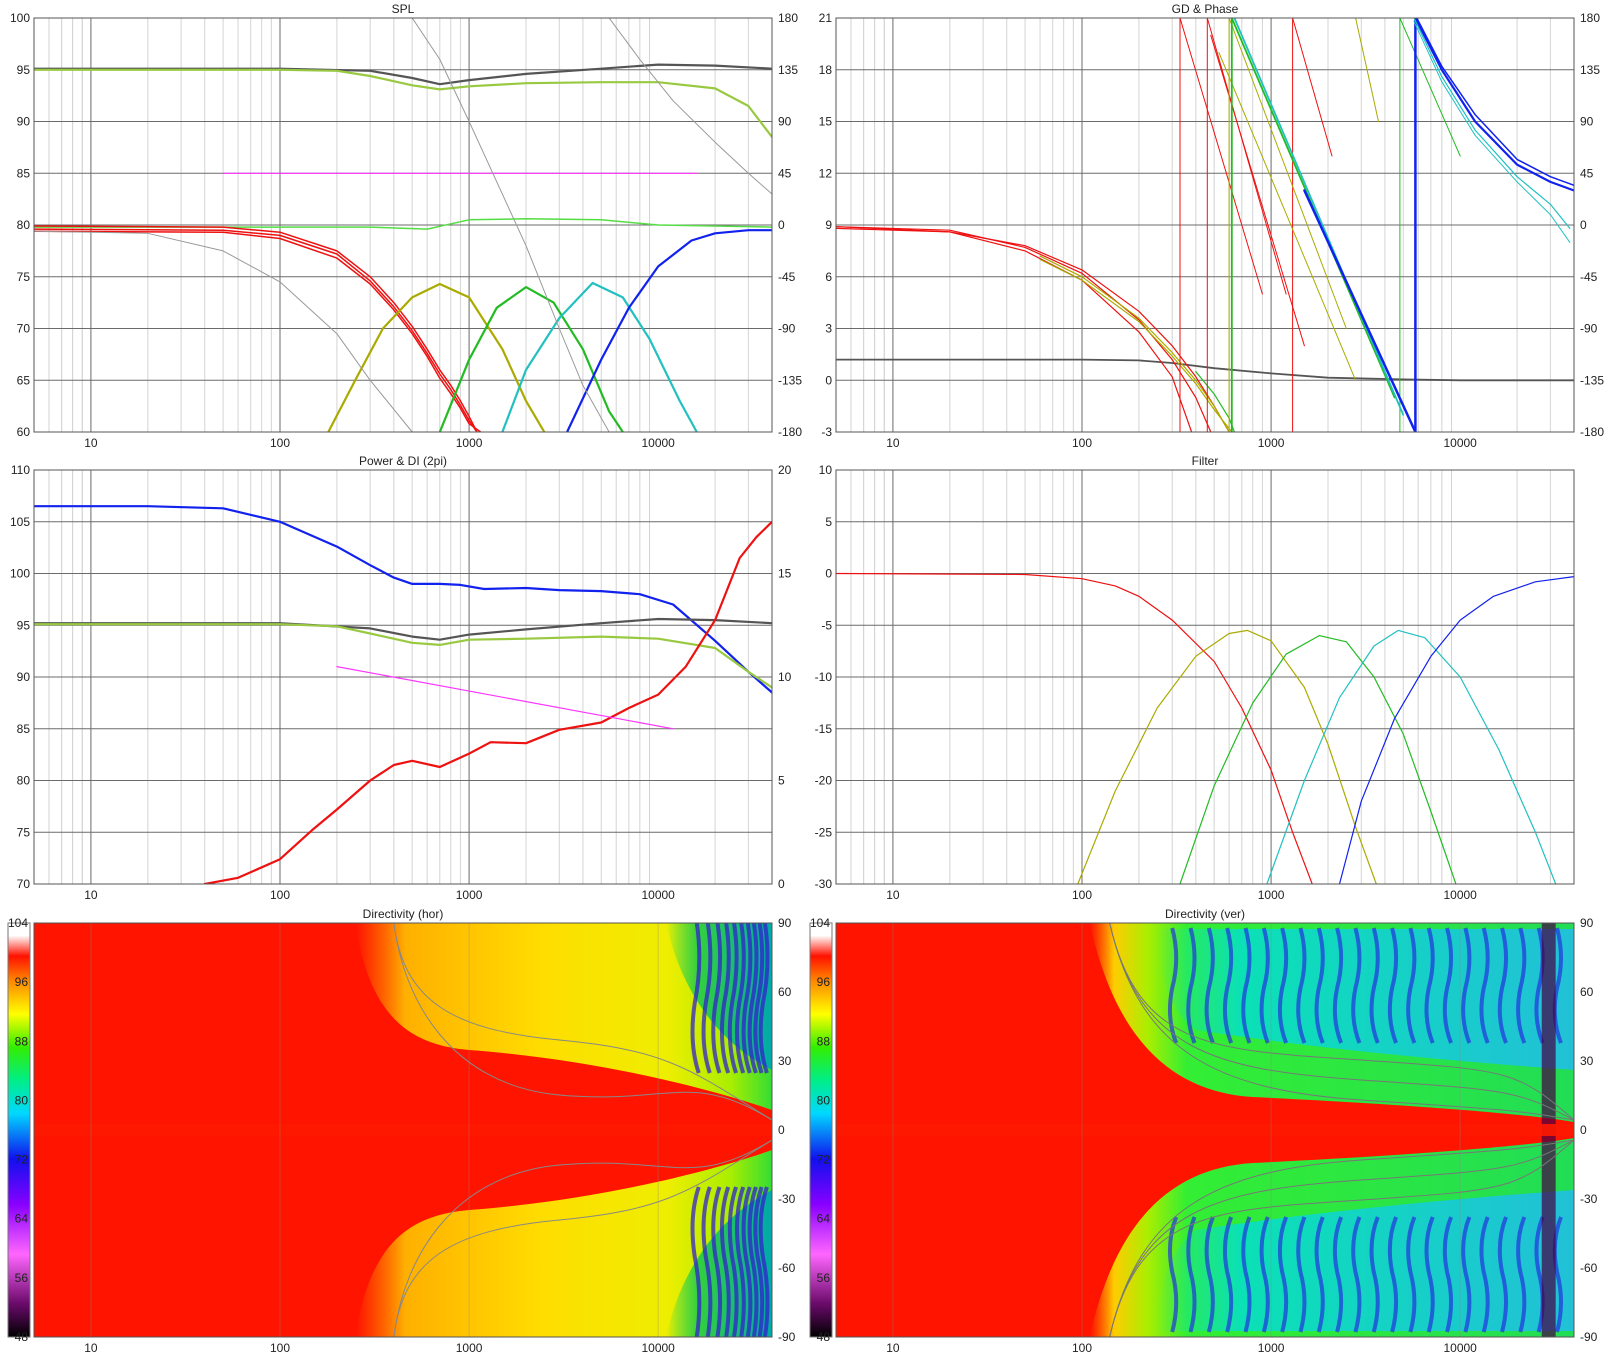 This screenshot has height=1358, width=1606. Describe the element at coordinates (22, 982) in the screenshot. I see `colorbar-label: 96` at that location.